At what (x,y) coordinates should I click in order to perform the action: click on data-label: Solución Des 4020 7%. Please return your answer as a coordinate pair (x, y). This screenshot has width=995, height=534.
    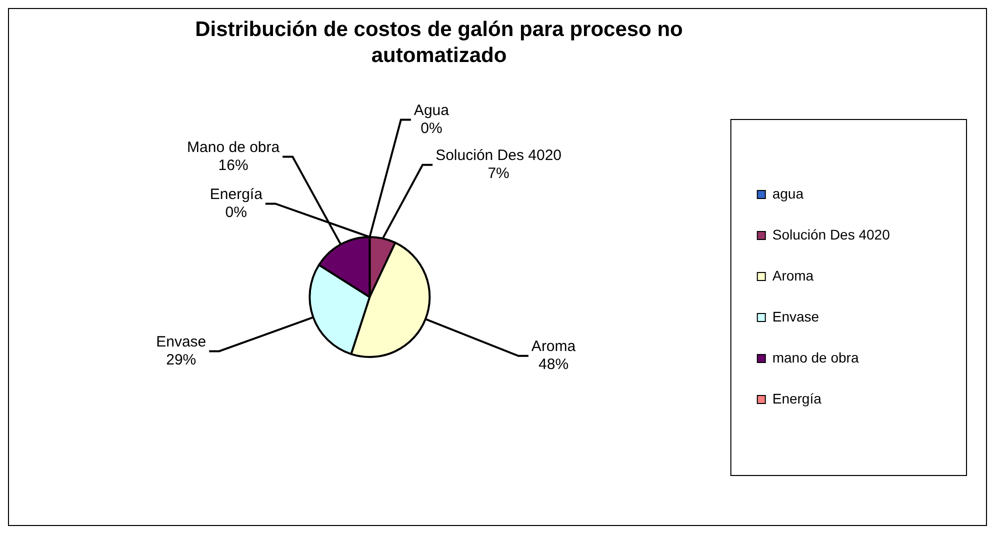
    Looking at the image, I should click on (499, 164).